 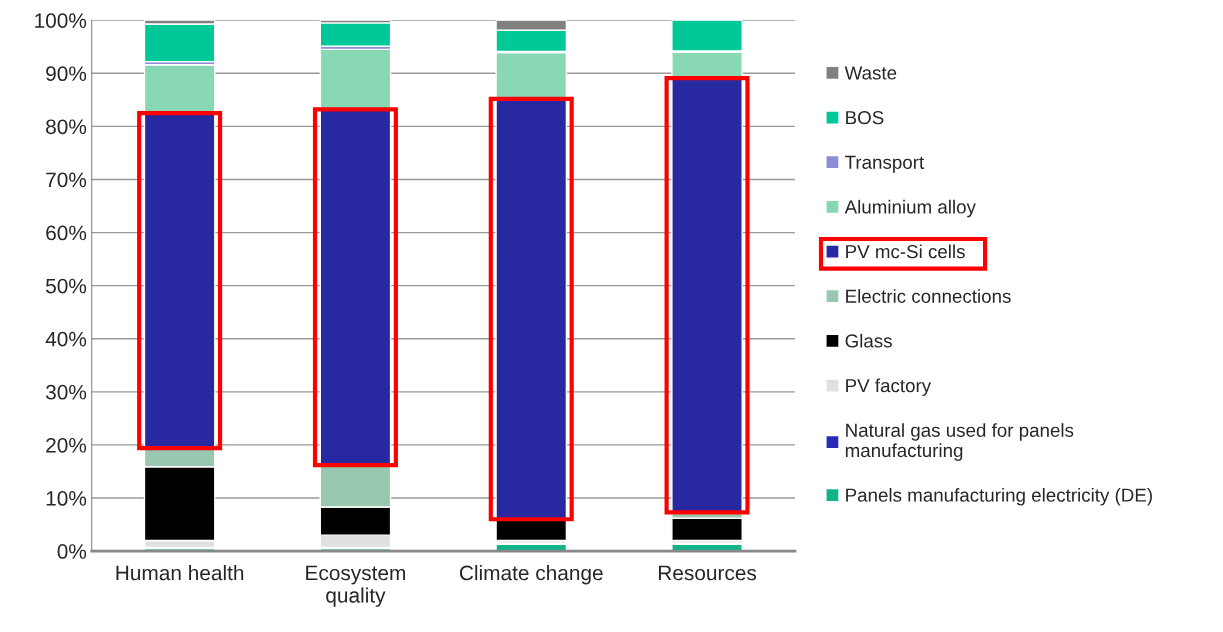 I want to click on legend-label: Transport, so click(x=885, y=164).